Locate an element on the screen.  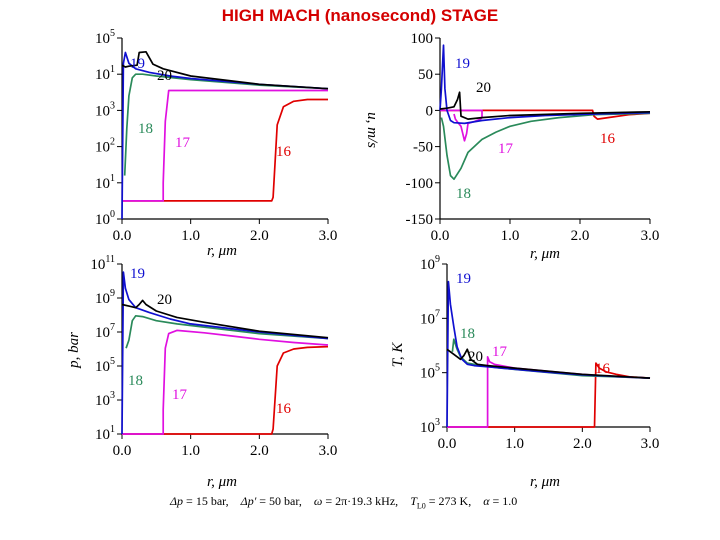
y-axis-label: p, bar is located at coordinates (74, 350).